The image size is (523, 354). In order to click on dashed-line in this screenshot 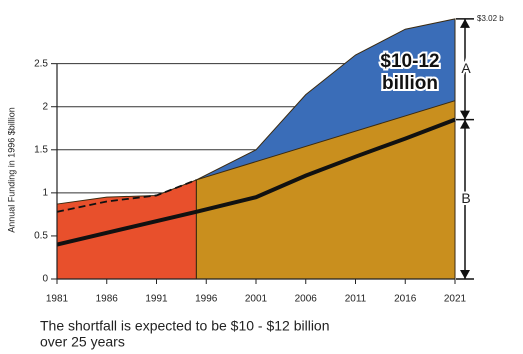, I will do `click(126, 196)`.